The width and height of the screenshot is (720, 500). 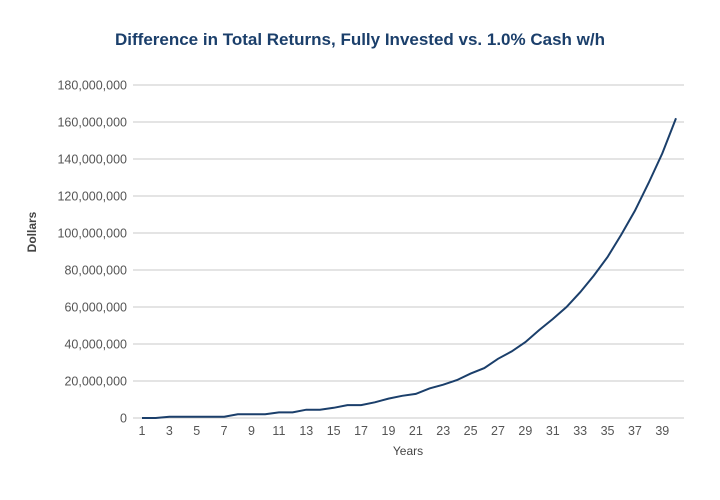 I want to click on x-tick-label: 21, so click(x=416, y=431).